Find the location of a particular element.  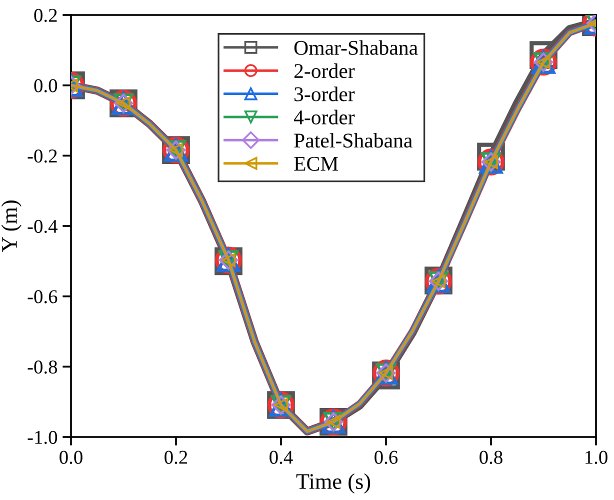

x-tick-label: 0.0 is located at coordinates (71, 457).